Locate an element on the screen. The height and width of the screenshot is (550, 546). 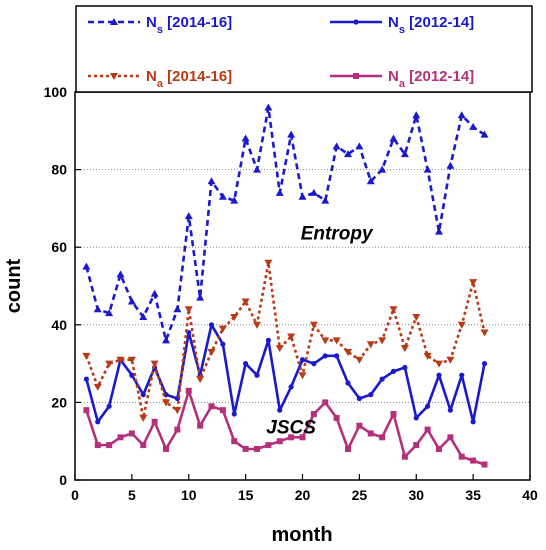
x-tick-label: 25 is located at coordinates (360, 495).